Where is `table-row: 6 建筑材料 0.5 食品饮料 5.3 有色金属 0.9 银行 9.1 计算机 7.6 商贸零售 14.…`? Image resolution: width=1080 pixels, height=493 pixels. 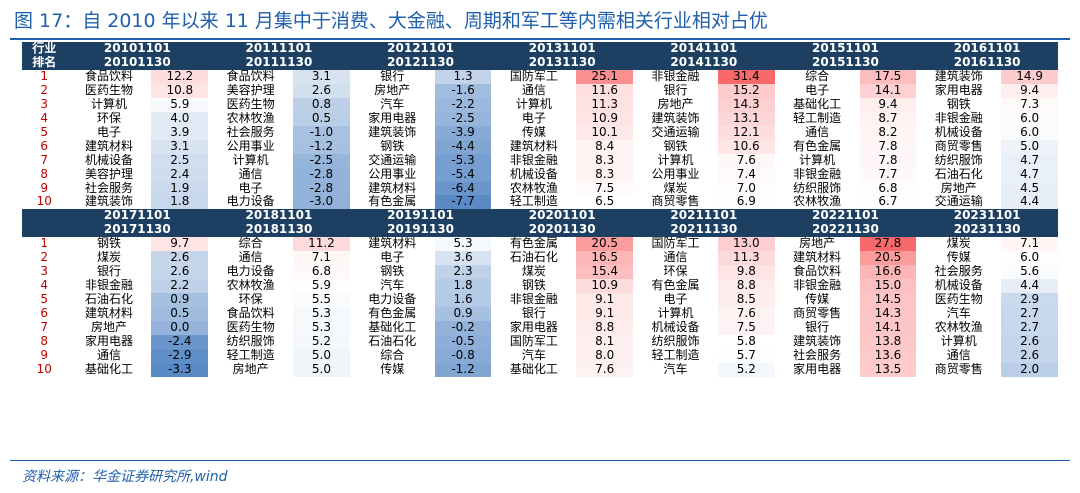
table-row: 6 建筑材料 0.5 食品饮料 5.3 有色金属 0.9 银行 9.1 计算机 7.6 商贸零售 14.… is located at coordinates (540, 314).